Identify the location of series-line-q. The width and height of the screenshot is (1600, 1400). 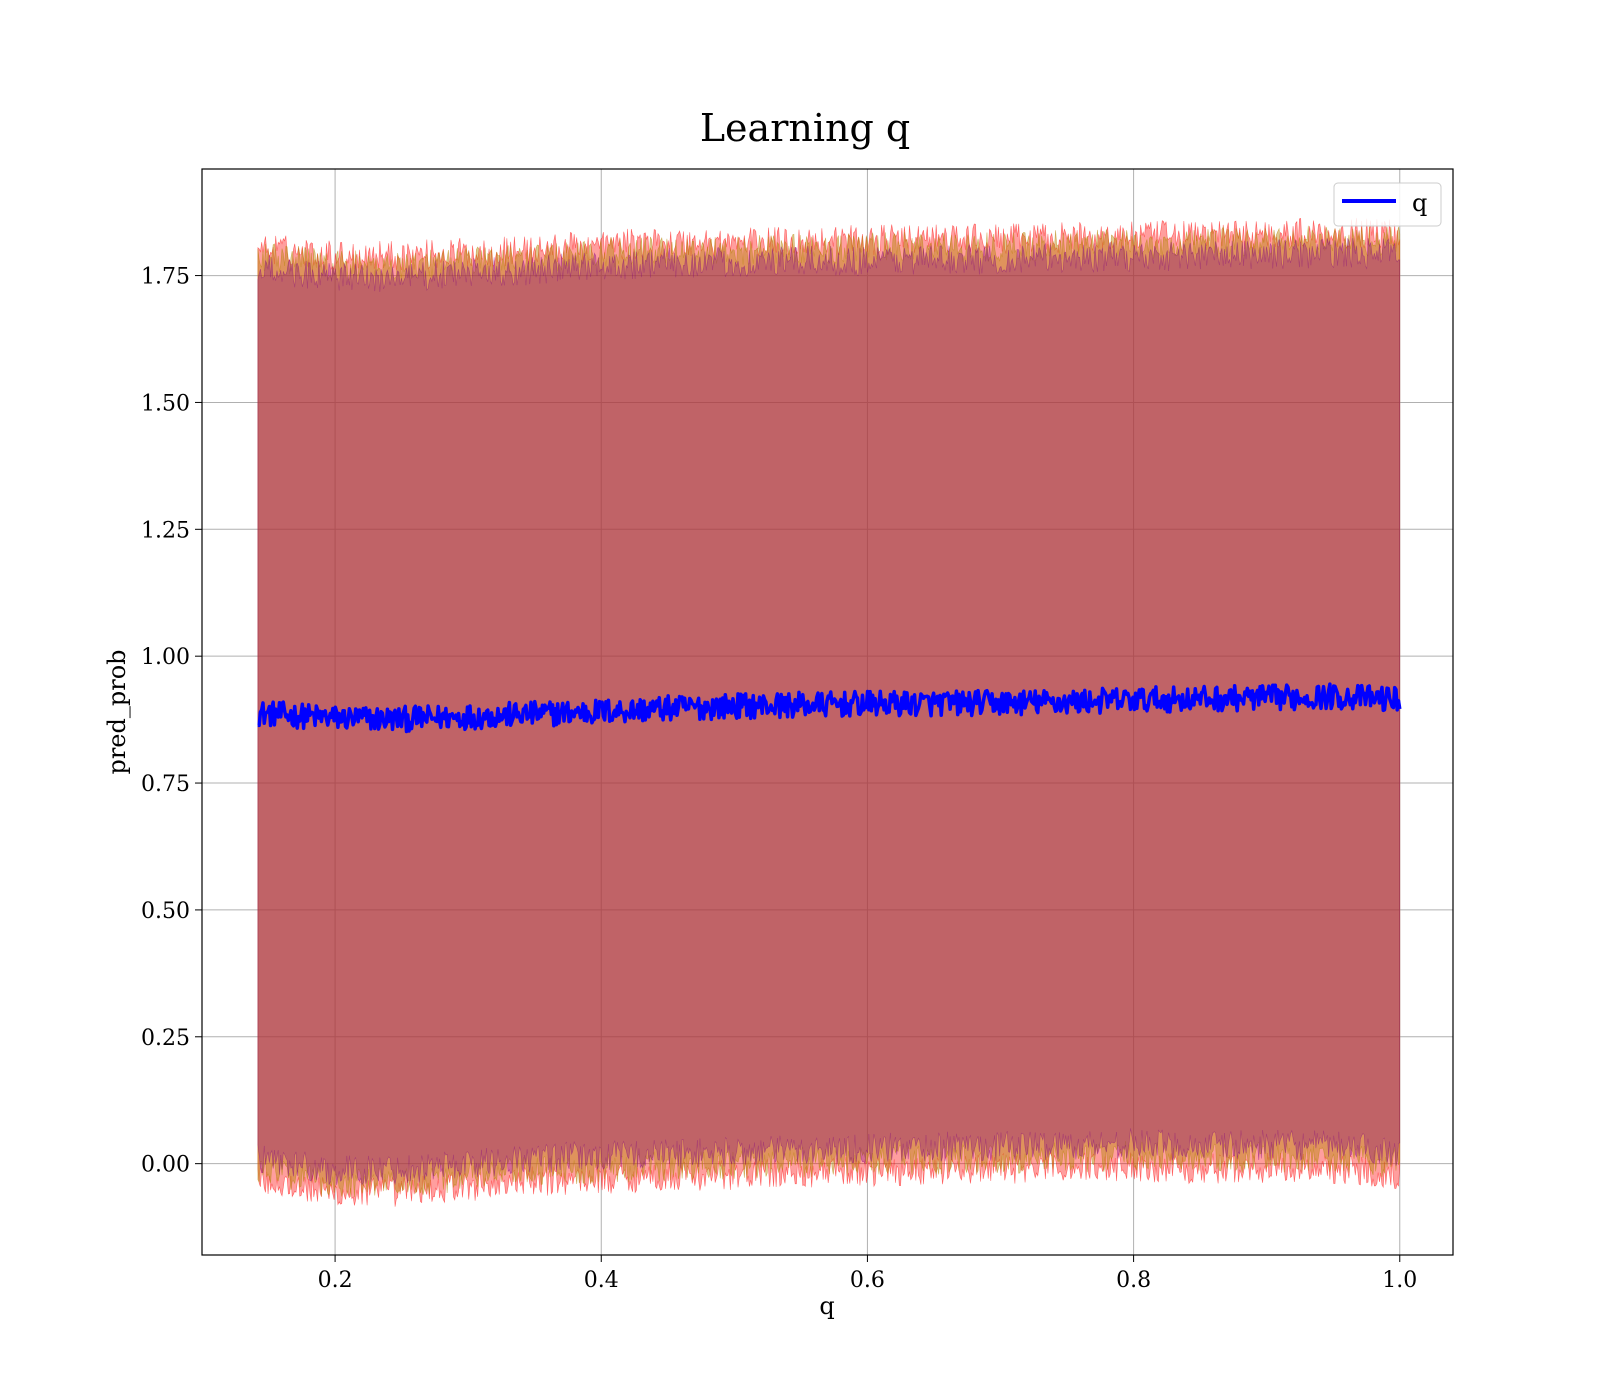
(829, 708).